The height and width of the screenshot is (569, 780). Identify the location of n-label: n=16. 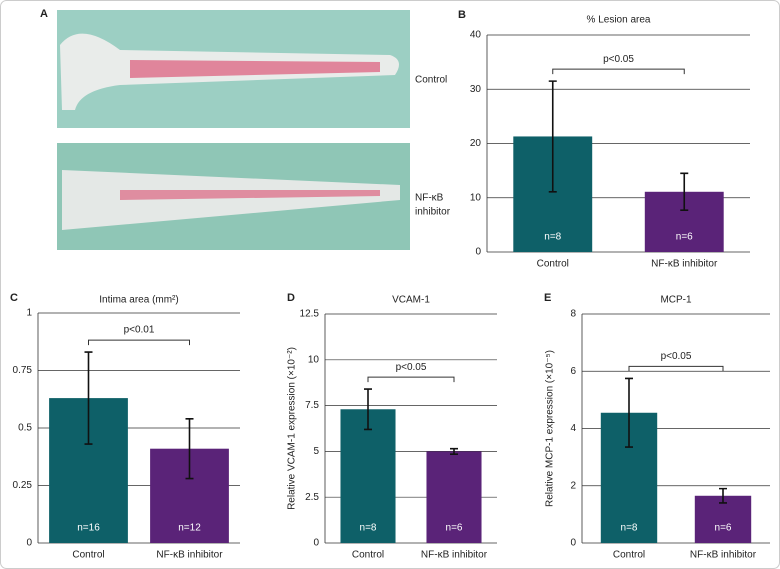
(88, 528).